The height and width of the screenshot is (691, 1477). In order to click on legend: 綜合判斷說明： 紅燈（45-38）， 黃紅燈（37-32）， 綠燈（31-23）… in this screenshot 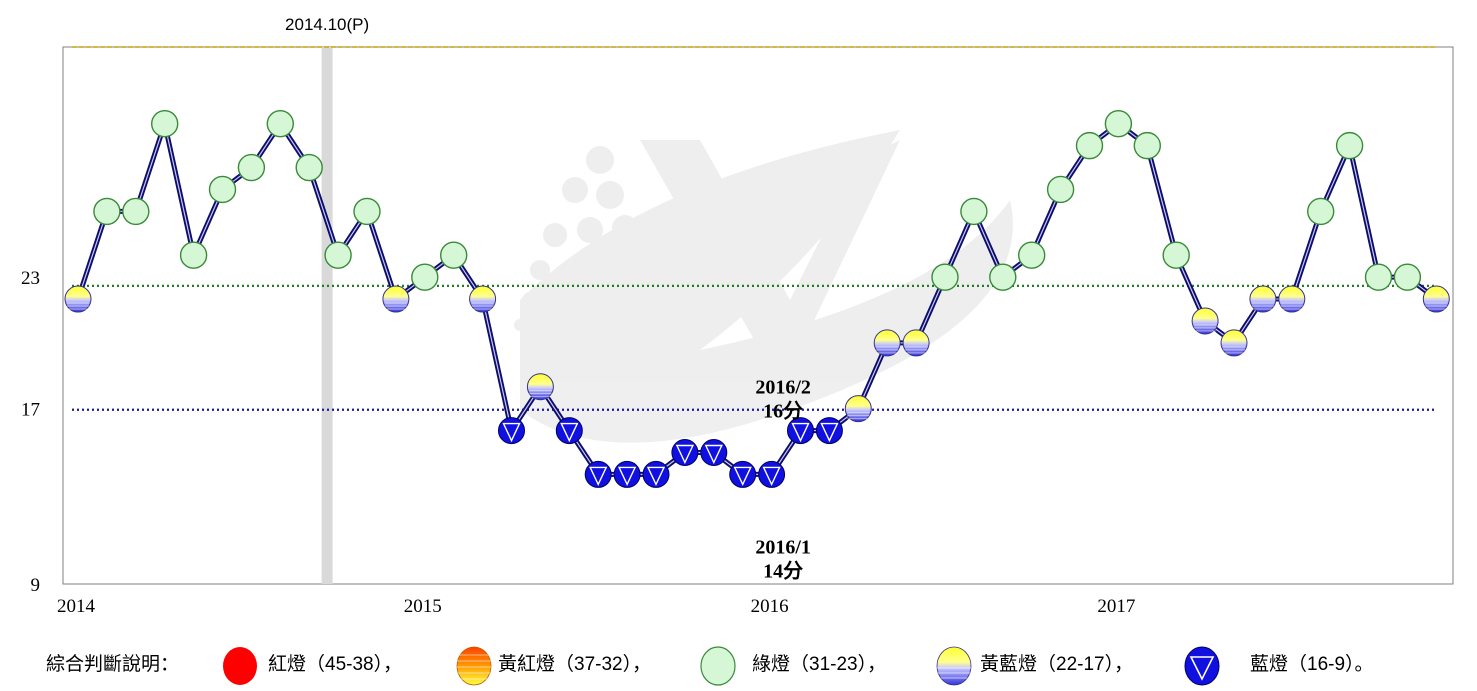, I will do `click(738, 665)`.